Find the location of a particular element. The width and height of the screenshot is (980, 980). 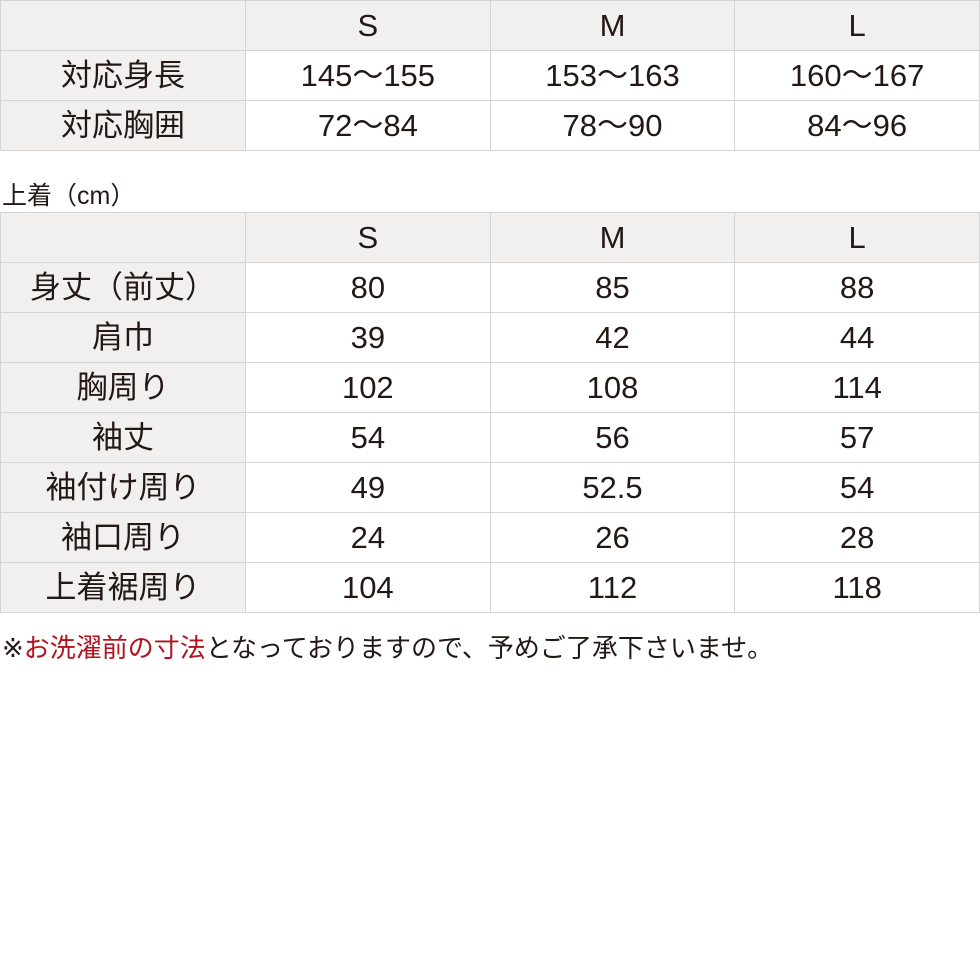

cell: 102 is located at coordinates (368, 387).